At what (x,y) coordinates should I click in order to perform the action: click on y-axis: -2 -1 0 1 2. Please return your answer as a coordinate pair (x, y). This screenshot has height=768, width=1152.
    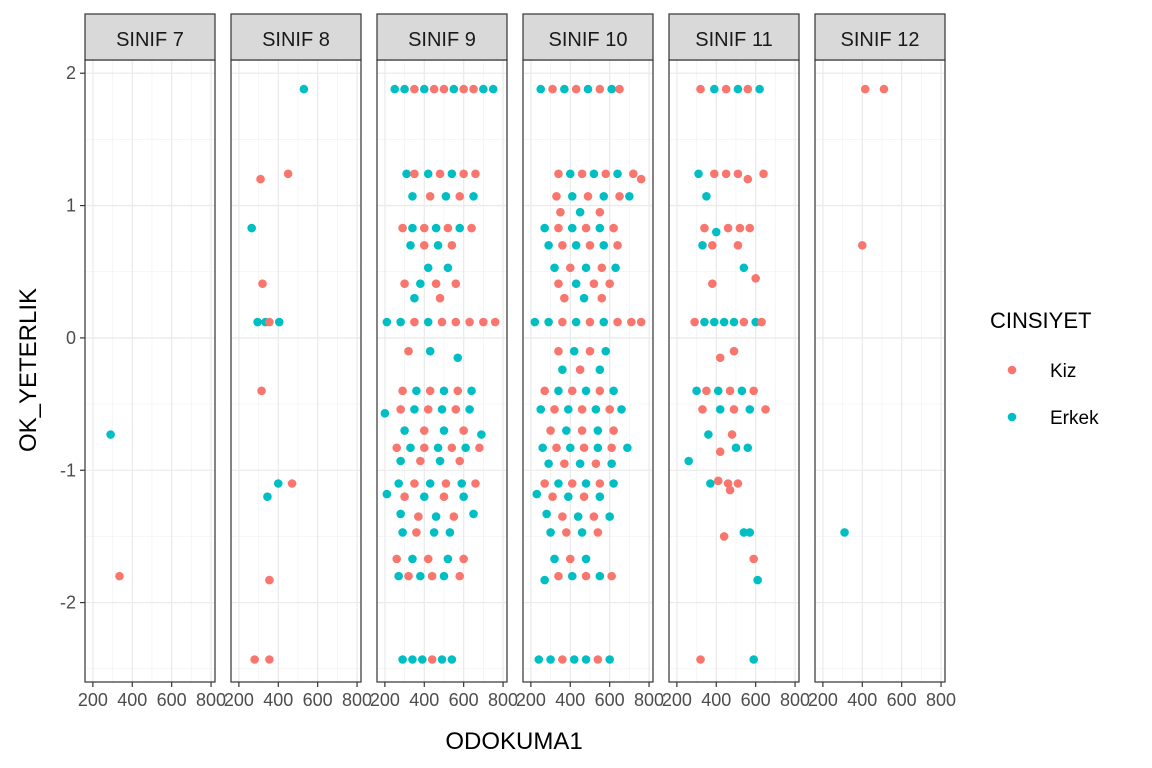
    Looking at the image, I should click on (72, 338).